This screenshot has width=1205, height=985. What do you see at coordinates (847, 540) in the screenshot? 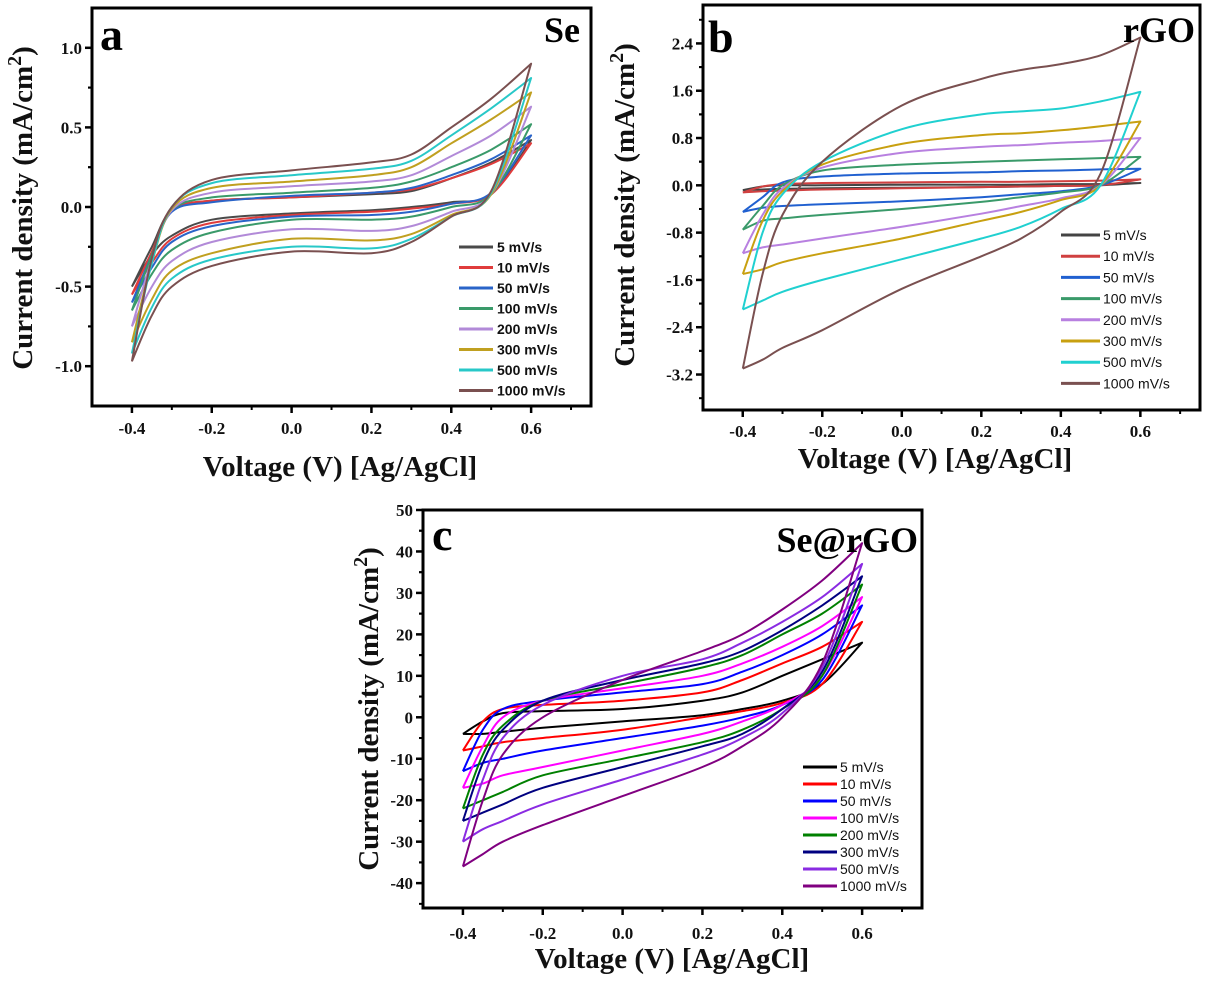
I see `panel-title: Se@rGO` at bounding box center [847, 540].